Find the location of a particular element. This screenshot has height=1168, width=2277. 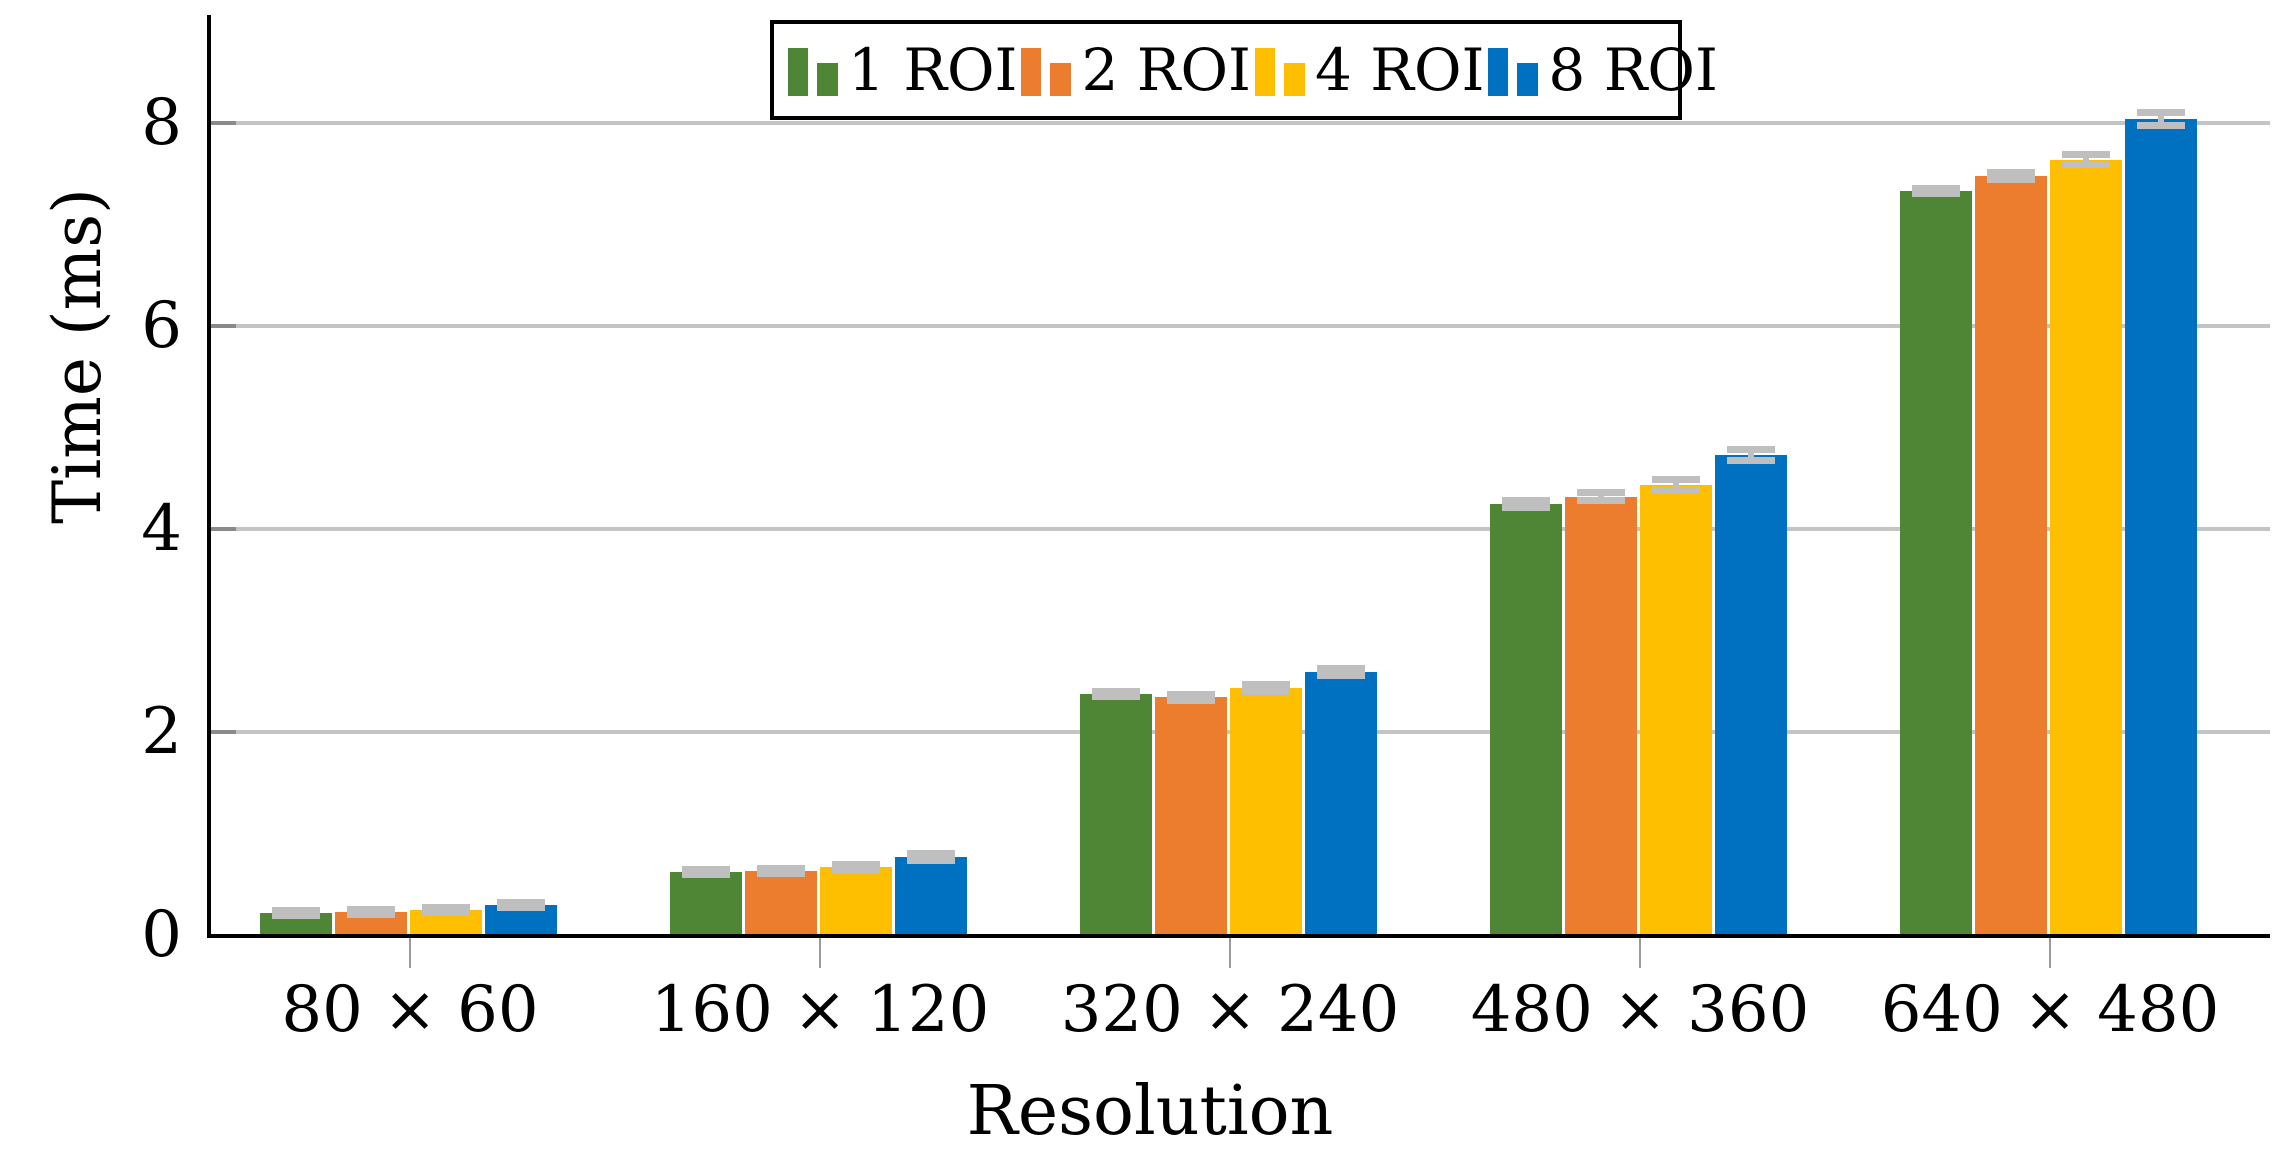

y-axis-line is located at coordinates (209, 476).